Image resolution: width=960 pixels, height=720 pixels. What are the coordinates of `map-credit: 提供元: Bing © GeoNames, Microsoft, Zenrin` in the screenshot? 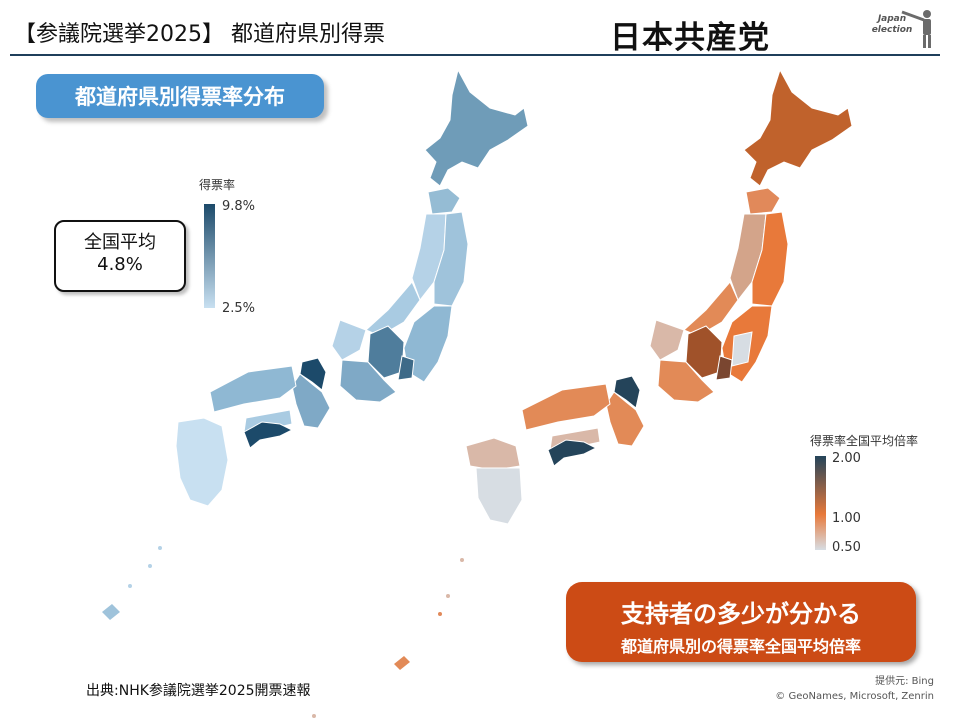 It's located at (854, 689).